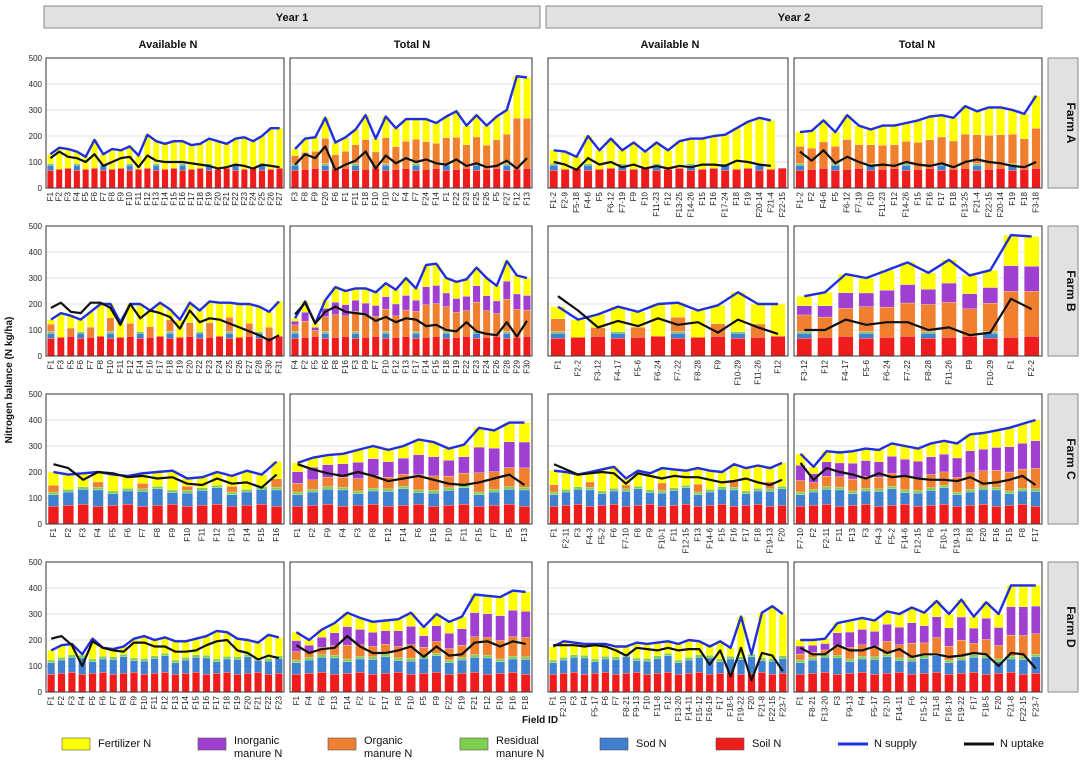 This screenshot has height=772, width=1084. Describe the element at coordinates (411, 467) in the screenshot. I see `panel-farm-c-year1-total: F1 F2 F9 F4 F3 F8 F12 F14 F6 F16 F10 F11 F15 F7 F5 F13` at that location.